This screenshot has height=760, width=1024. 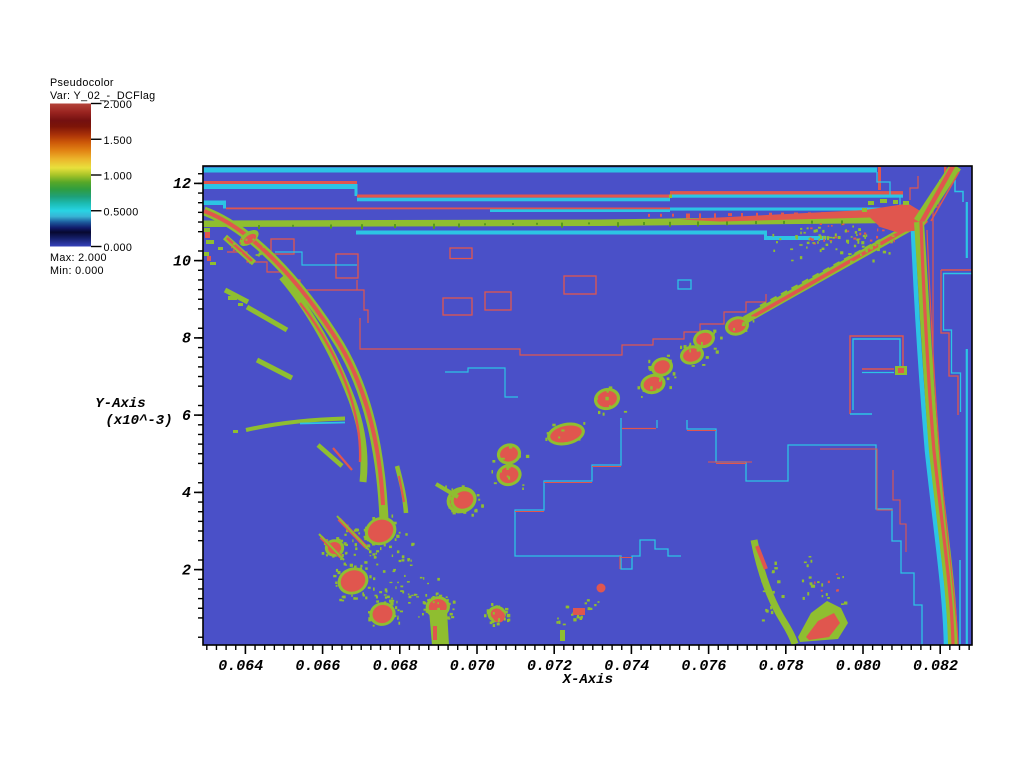 What do you see at coordinates (186, 493) in the screenshot?
I see `svg-text: 4` at bounding box center [186, 493].